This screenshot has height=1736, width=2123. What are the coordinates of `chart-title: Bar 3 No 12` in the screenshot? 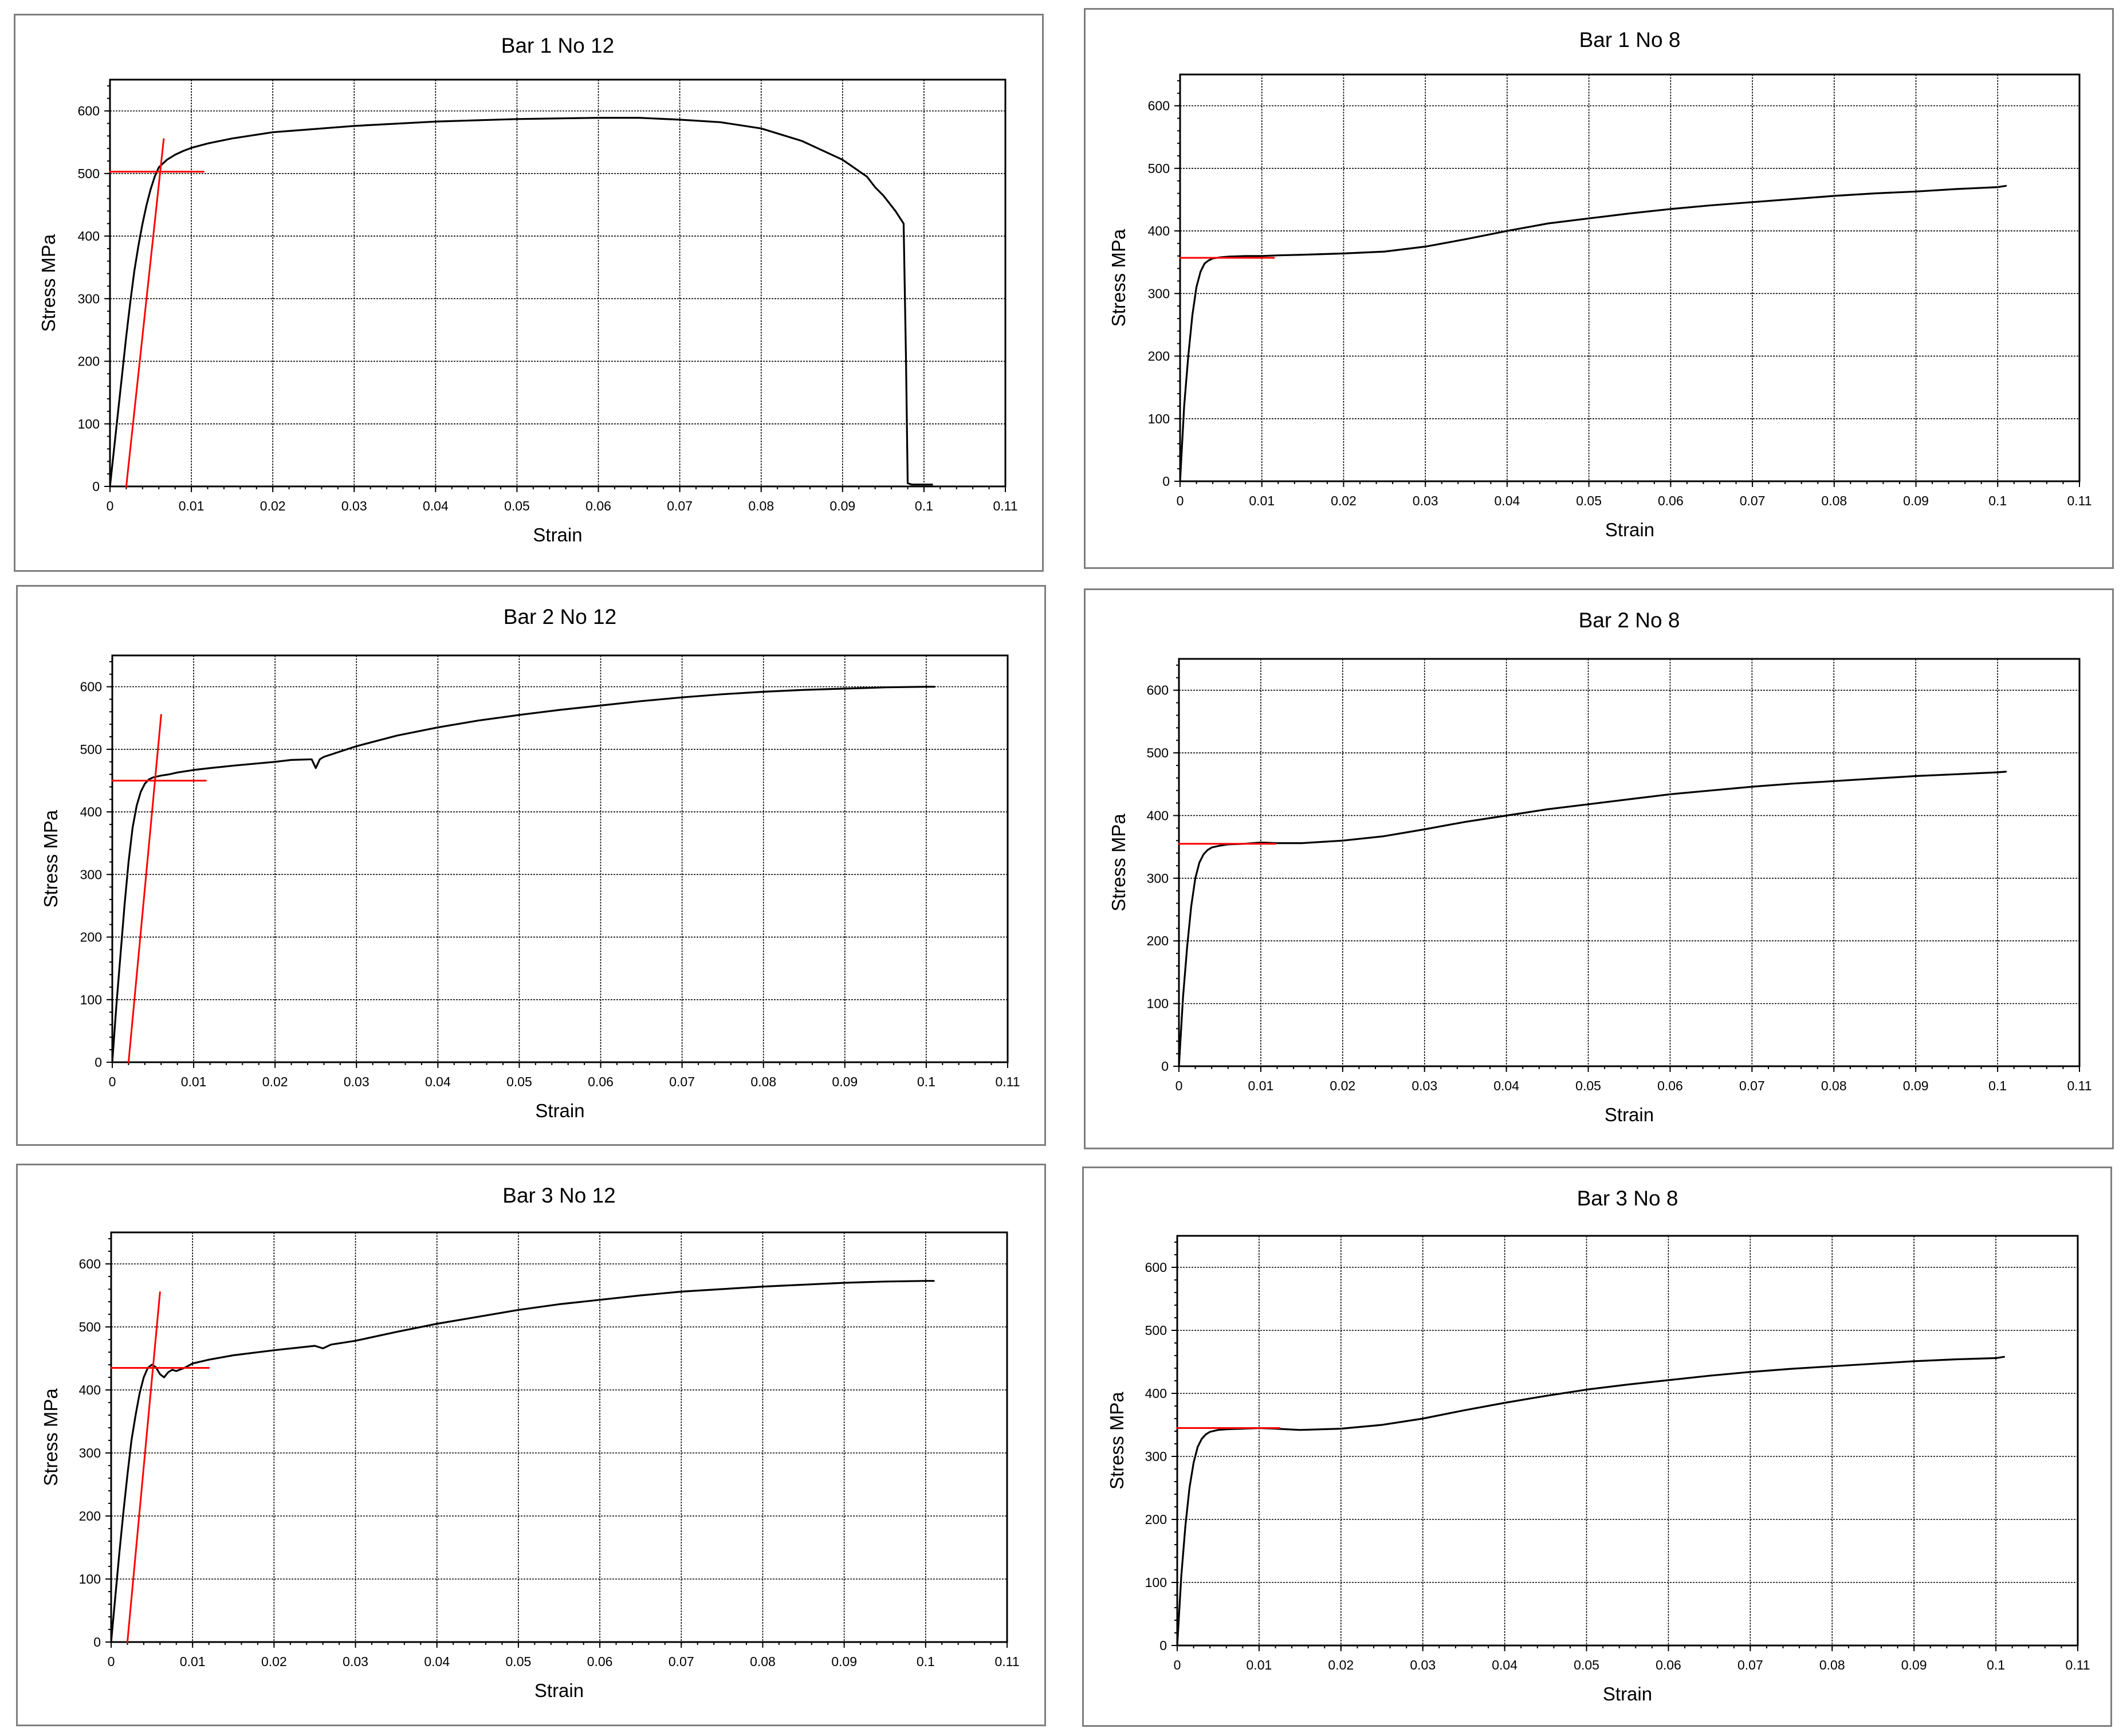 It's located at (558, 1195).